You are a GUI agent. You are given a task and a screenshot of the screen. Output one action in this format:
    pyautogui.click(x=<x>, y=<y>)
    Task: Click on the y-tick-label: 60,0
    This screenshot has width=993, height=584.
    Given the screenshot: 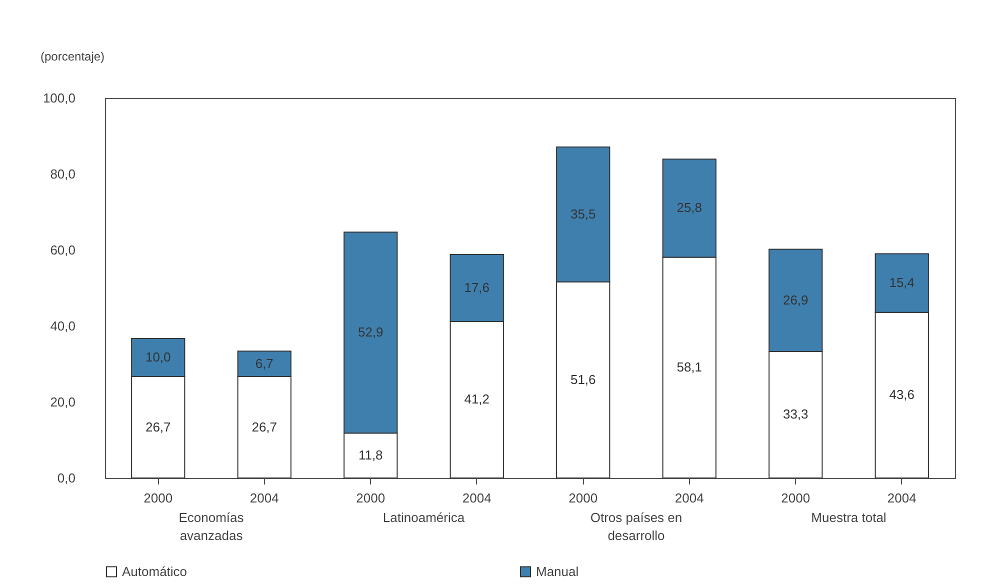 What is the action you would take?
    pyautogui.click(x=63, y=250)
    